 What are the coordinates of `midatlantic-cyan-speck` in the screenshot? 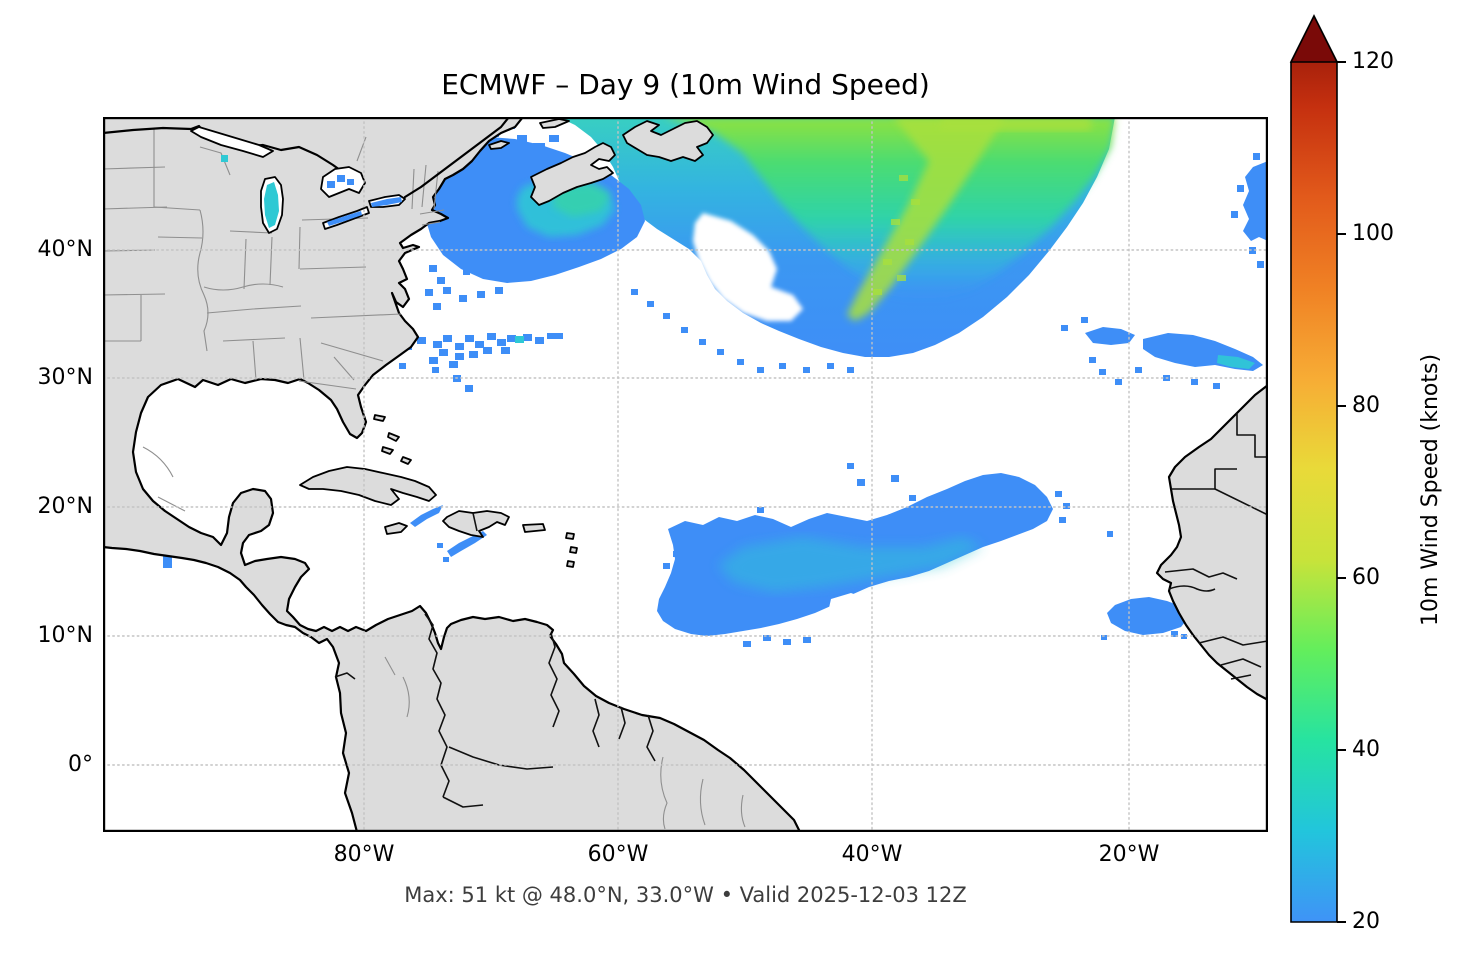 It's located at (519, 339).